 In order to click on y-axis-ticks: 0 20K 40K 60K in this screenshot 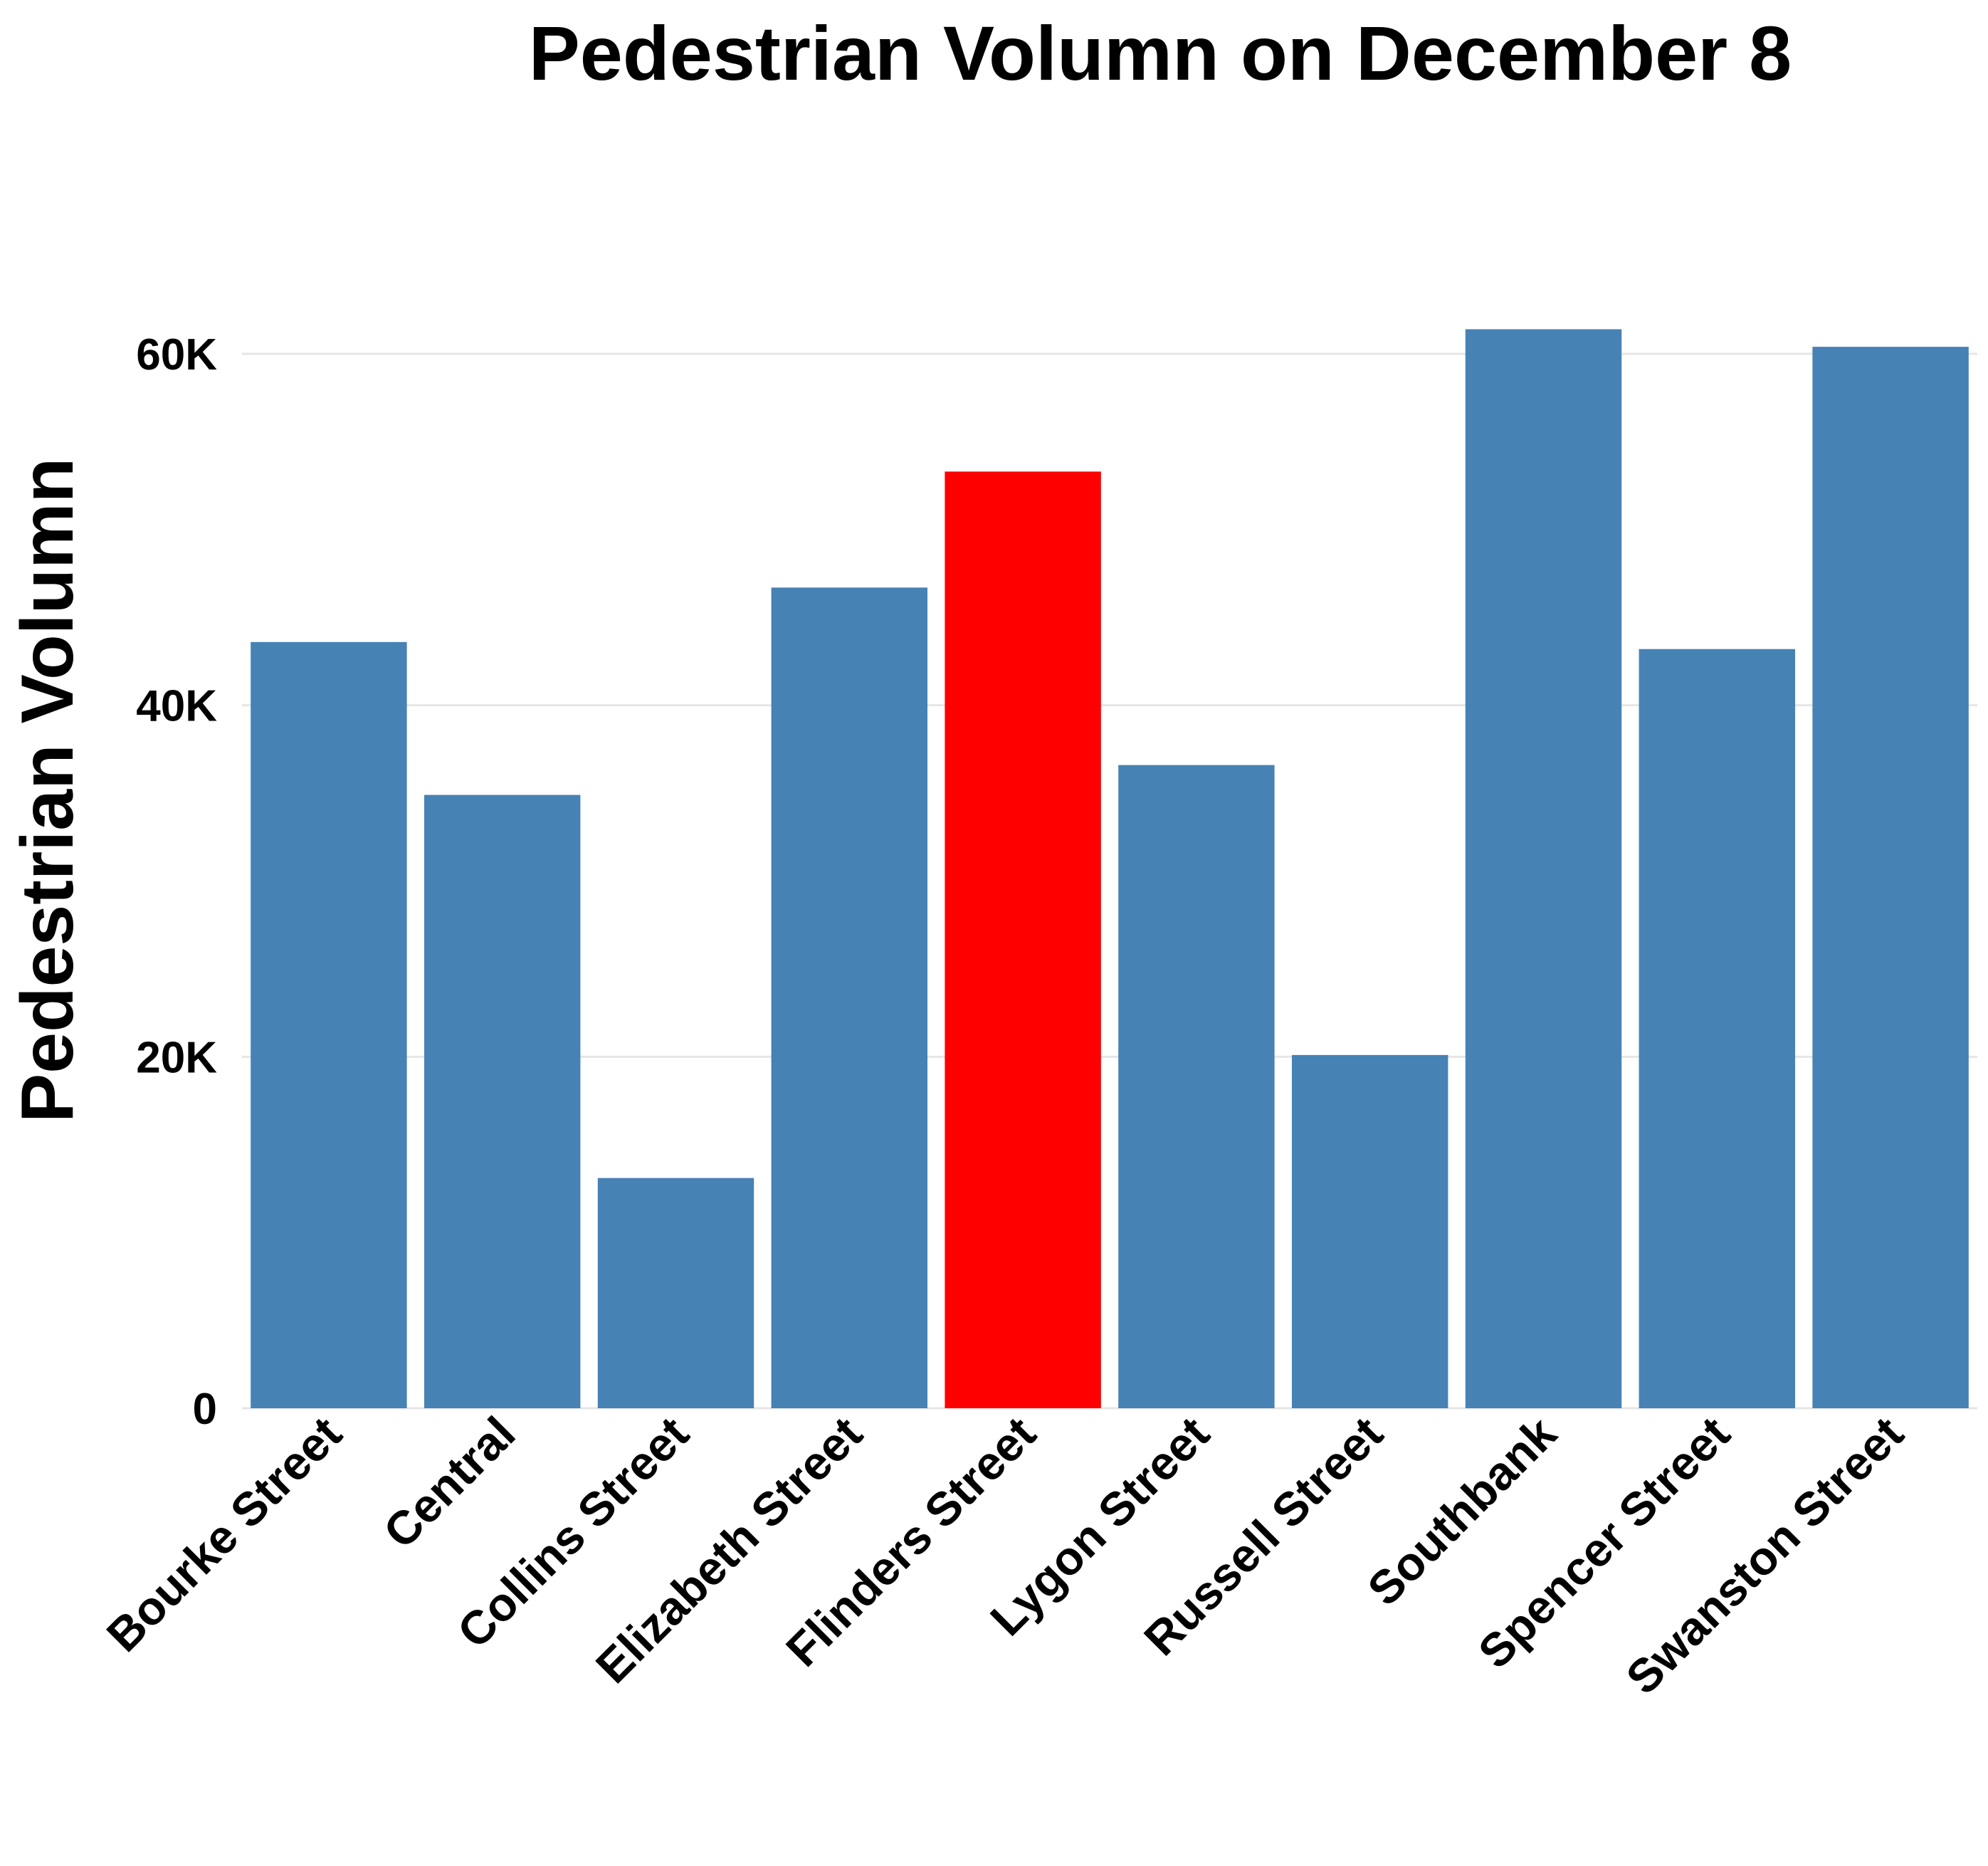, I will do `click(176, 882)`.